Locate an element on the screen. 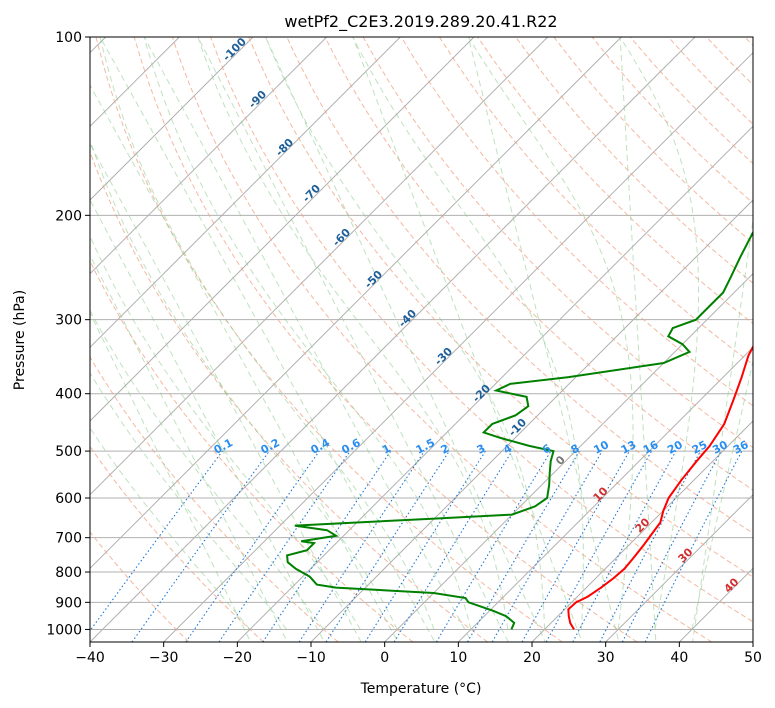 The width and height of the screenshot is (775, 708). y-tick-label: 100 is located at coordinates (68, 38).